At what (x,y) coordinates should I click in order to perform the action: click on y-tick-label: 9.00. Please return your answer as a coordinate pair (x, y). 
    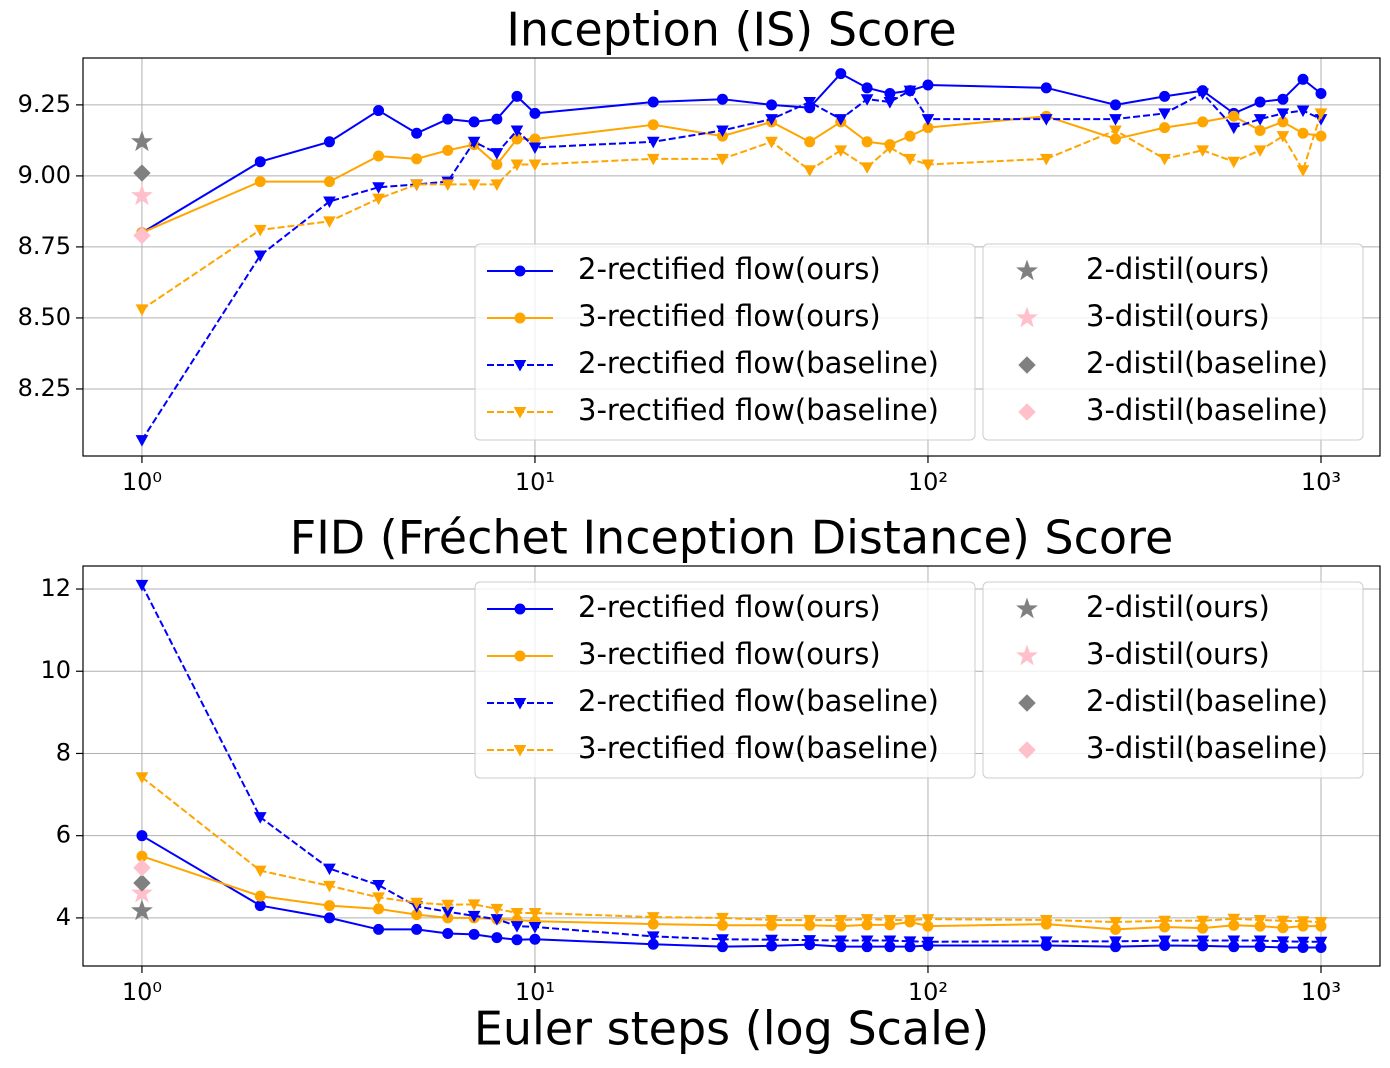
    Looking at the image, I should click on (44, 175).